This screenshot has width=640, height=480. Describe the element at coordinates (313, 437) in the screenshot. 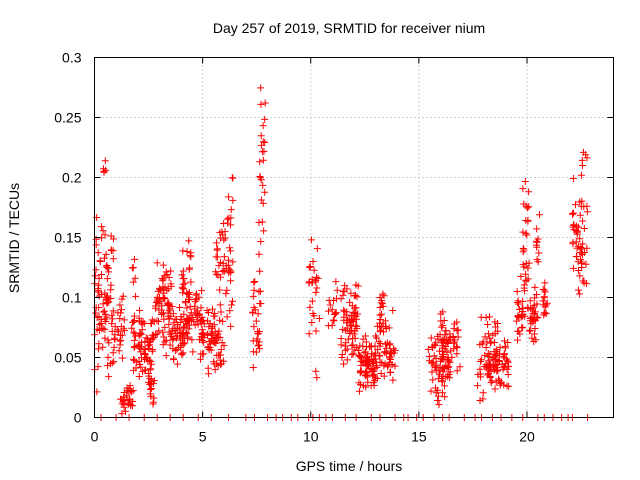

I see `x-tick-labels: 0 5 10 15 20` at that location.